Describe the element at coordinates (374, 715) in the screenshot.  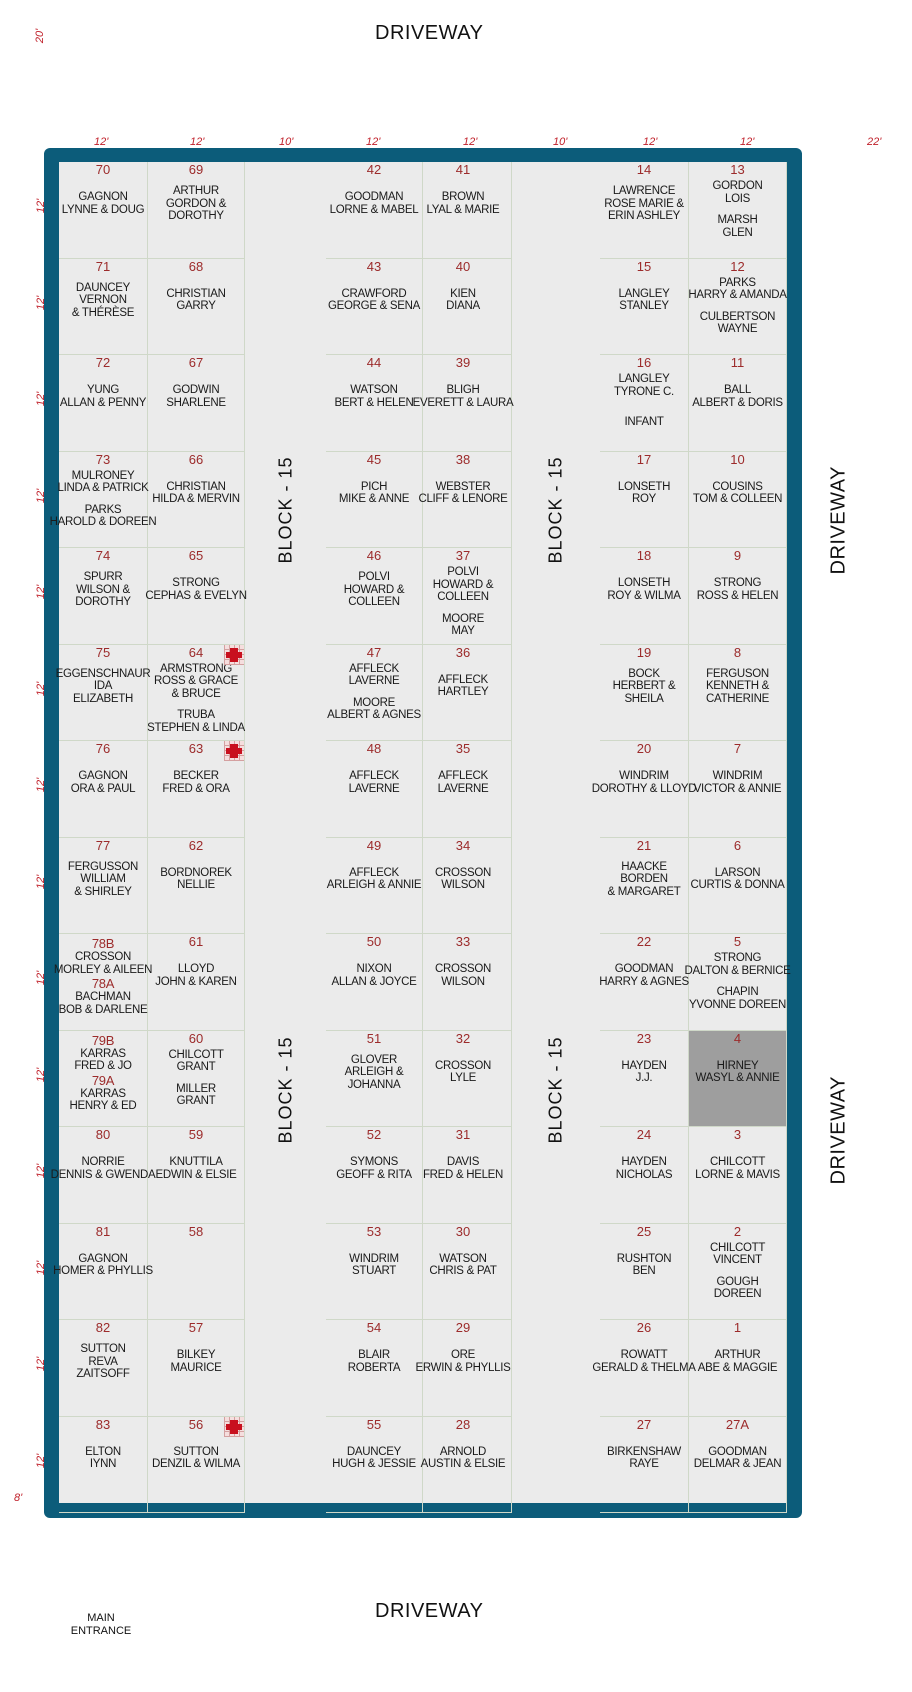
I see `occupant-name: ALBERT & AGNES` at that location.